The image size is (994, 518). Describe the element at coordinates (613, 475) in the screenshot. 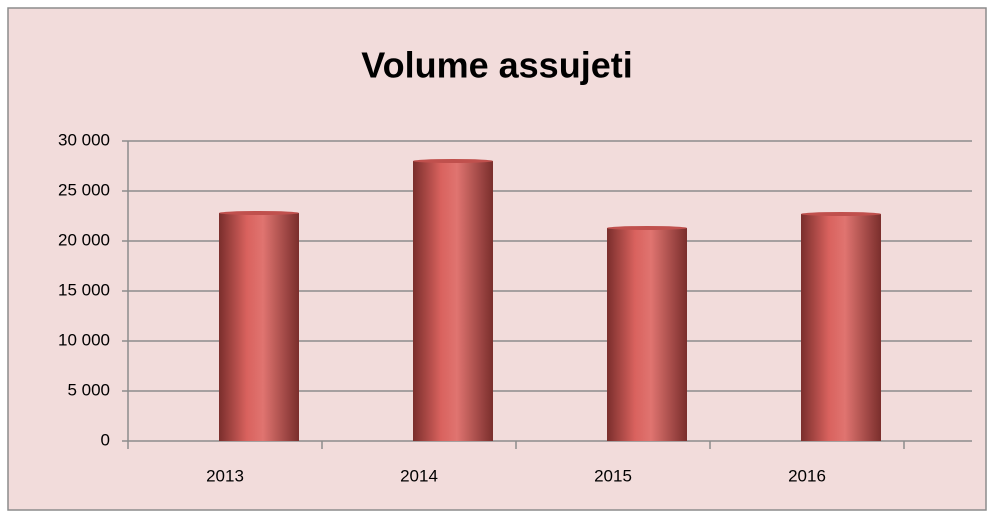

I see `x-tick-label: 2015` at that location.